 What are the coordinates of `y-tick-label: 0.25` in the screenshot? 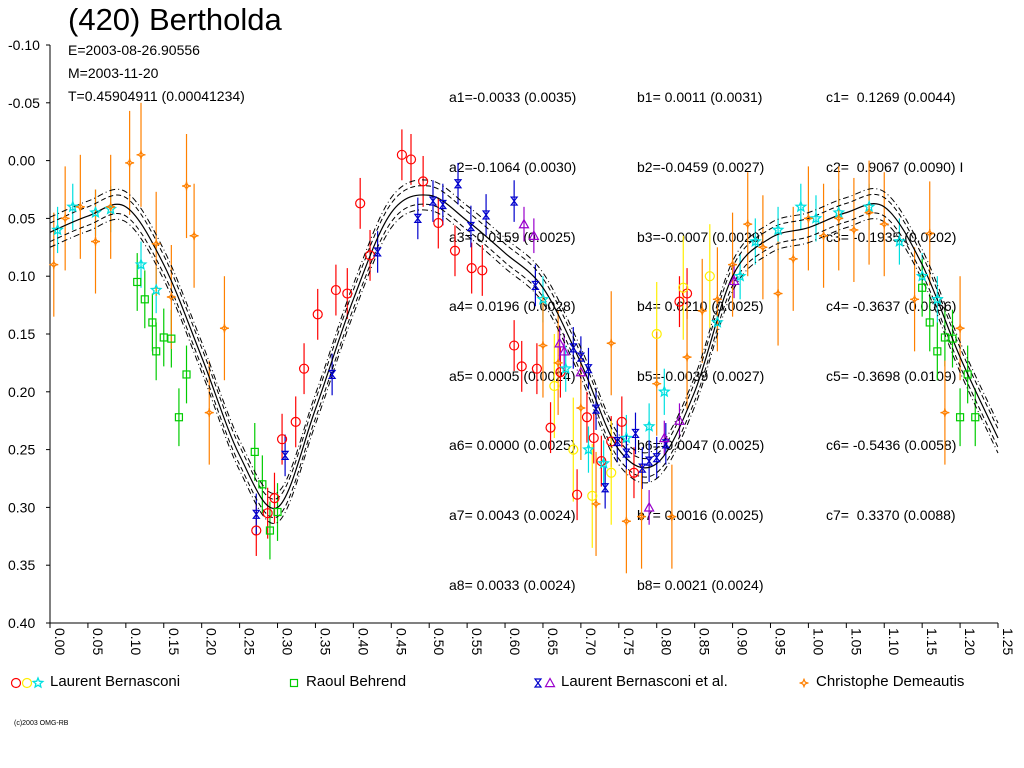 It's located at (21, 450).